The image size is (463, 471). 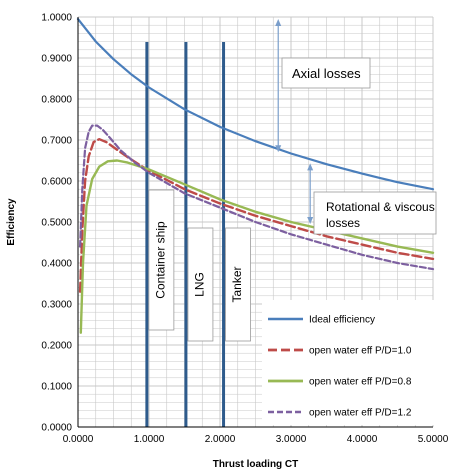 I want to click on x-tick-label: 1.0000, so click(x=149, y=439).